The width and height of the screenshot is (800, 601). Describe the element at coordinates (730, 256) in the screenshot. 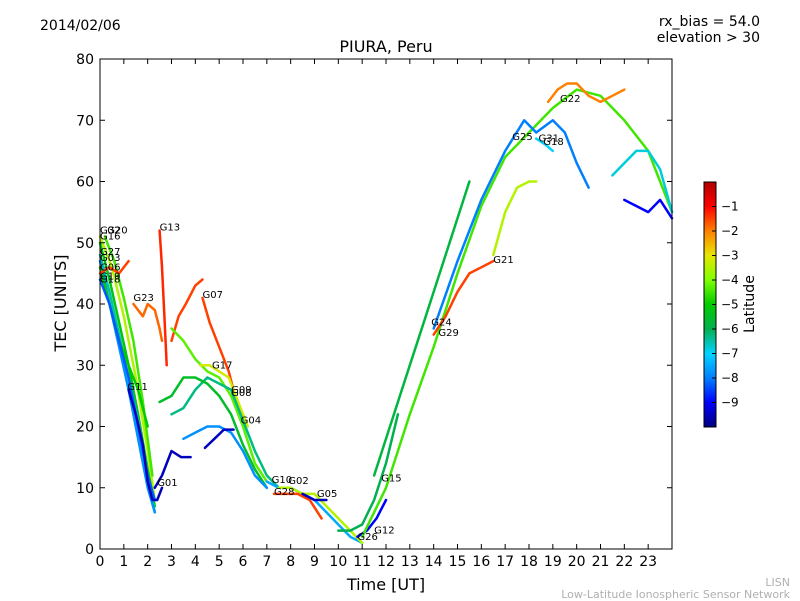

I see `colorbar-tick-label: −3` at that location.